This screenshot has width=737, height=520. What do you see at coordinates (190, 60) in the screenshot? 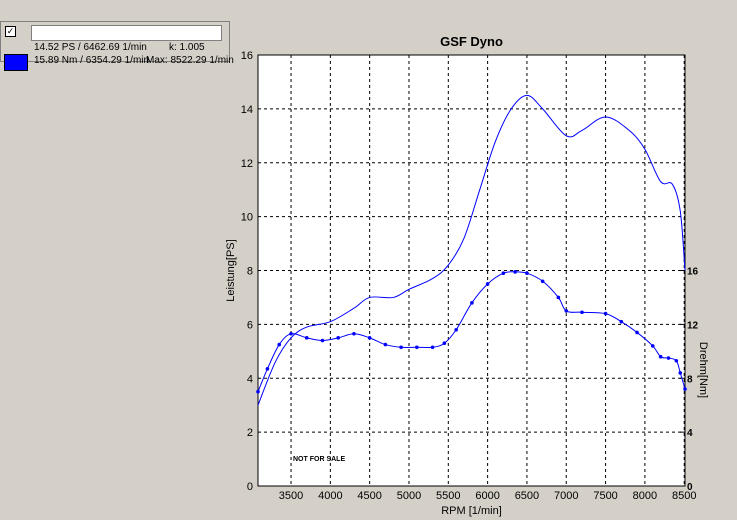
I see `max-readout: Max: 8522.29 1/min` at bounding box center [190, 60].